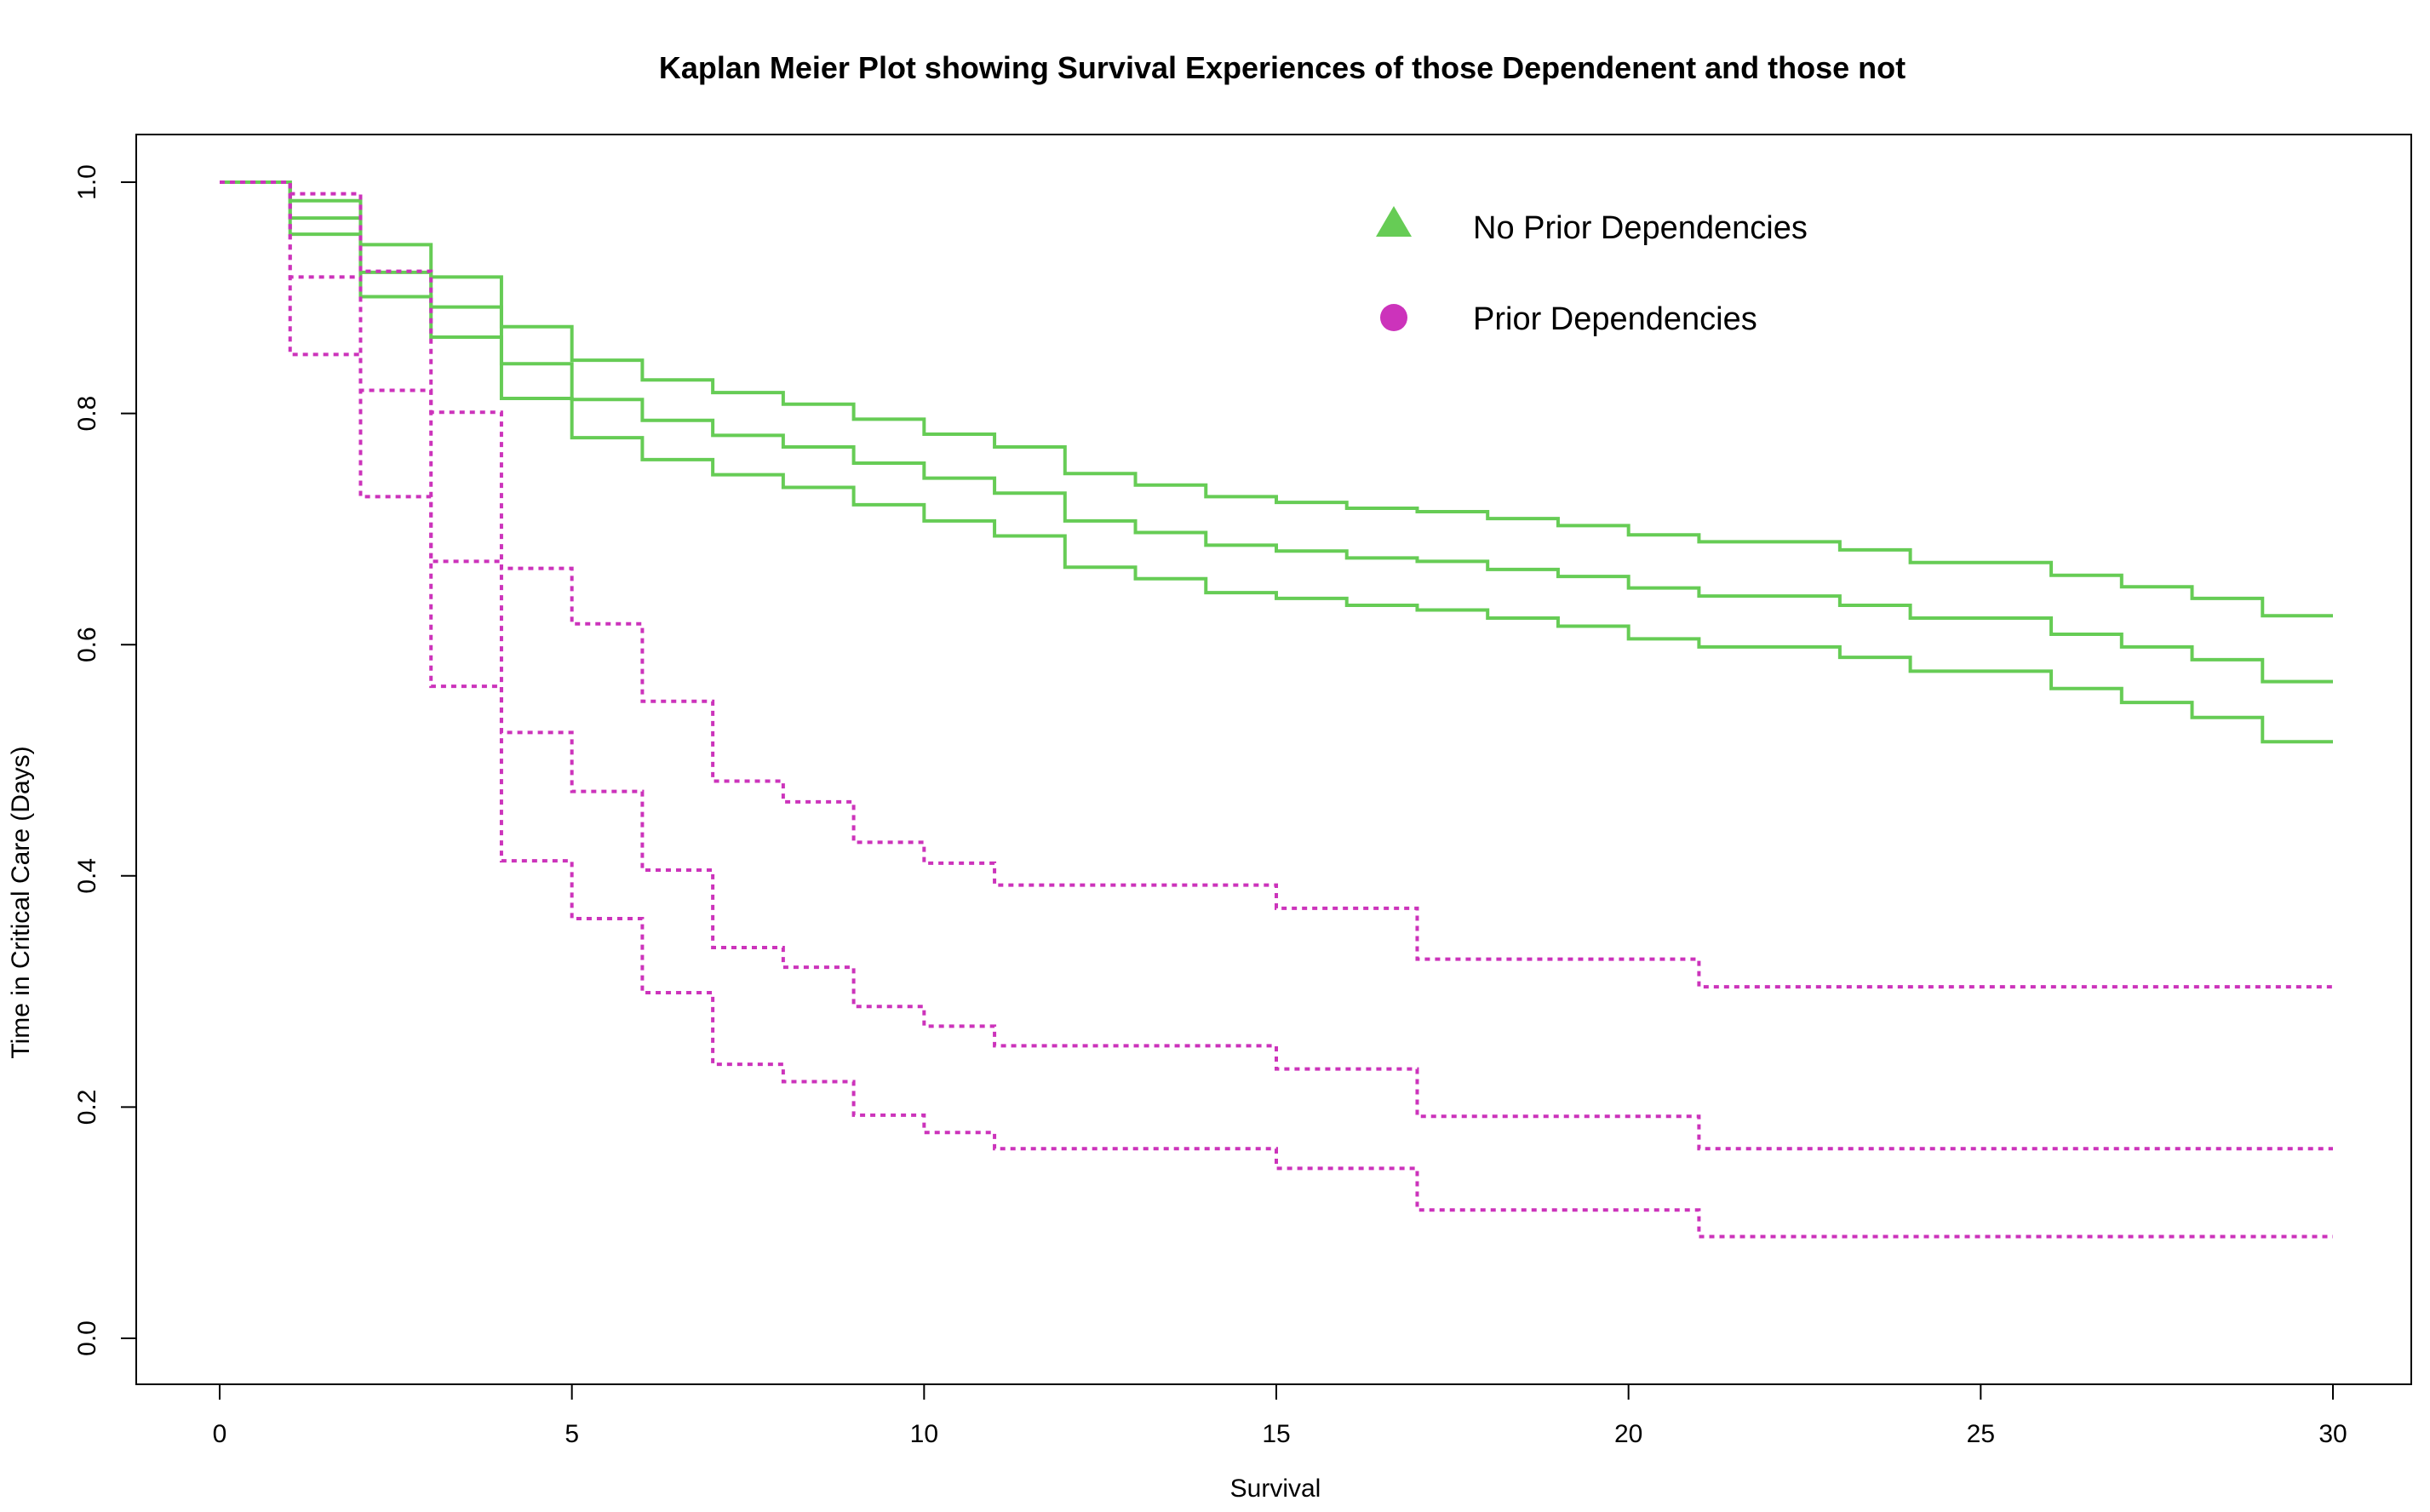 This screenshot has width=2430, height=1512. I want to click on legend: No Prior Dependencies Prior Dependencies, so click(1592, 271).